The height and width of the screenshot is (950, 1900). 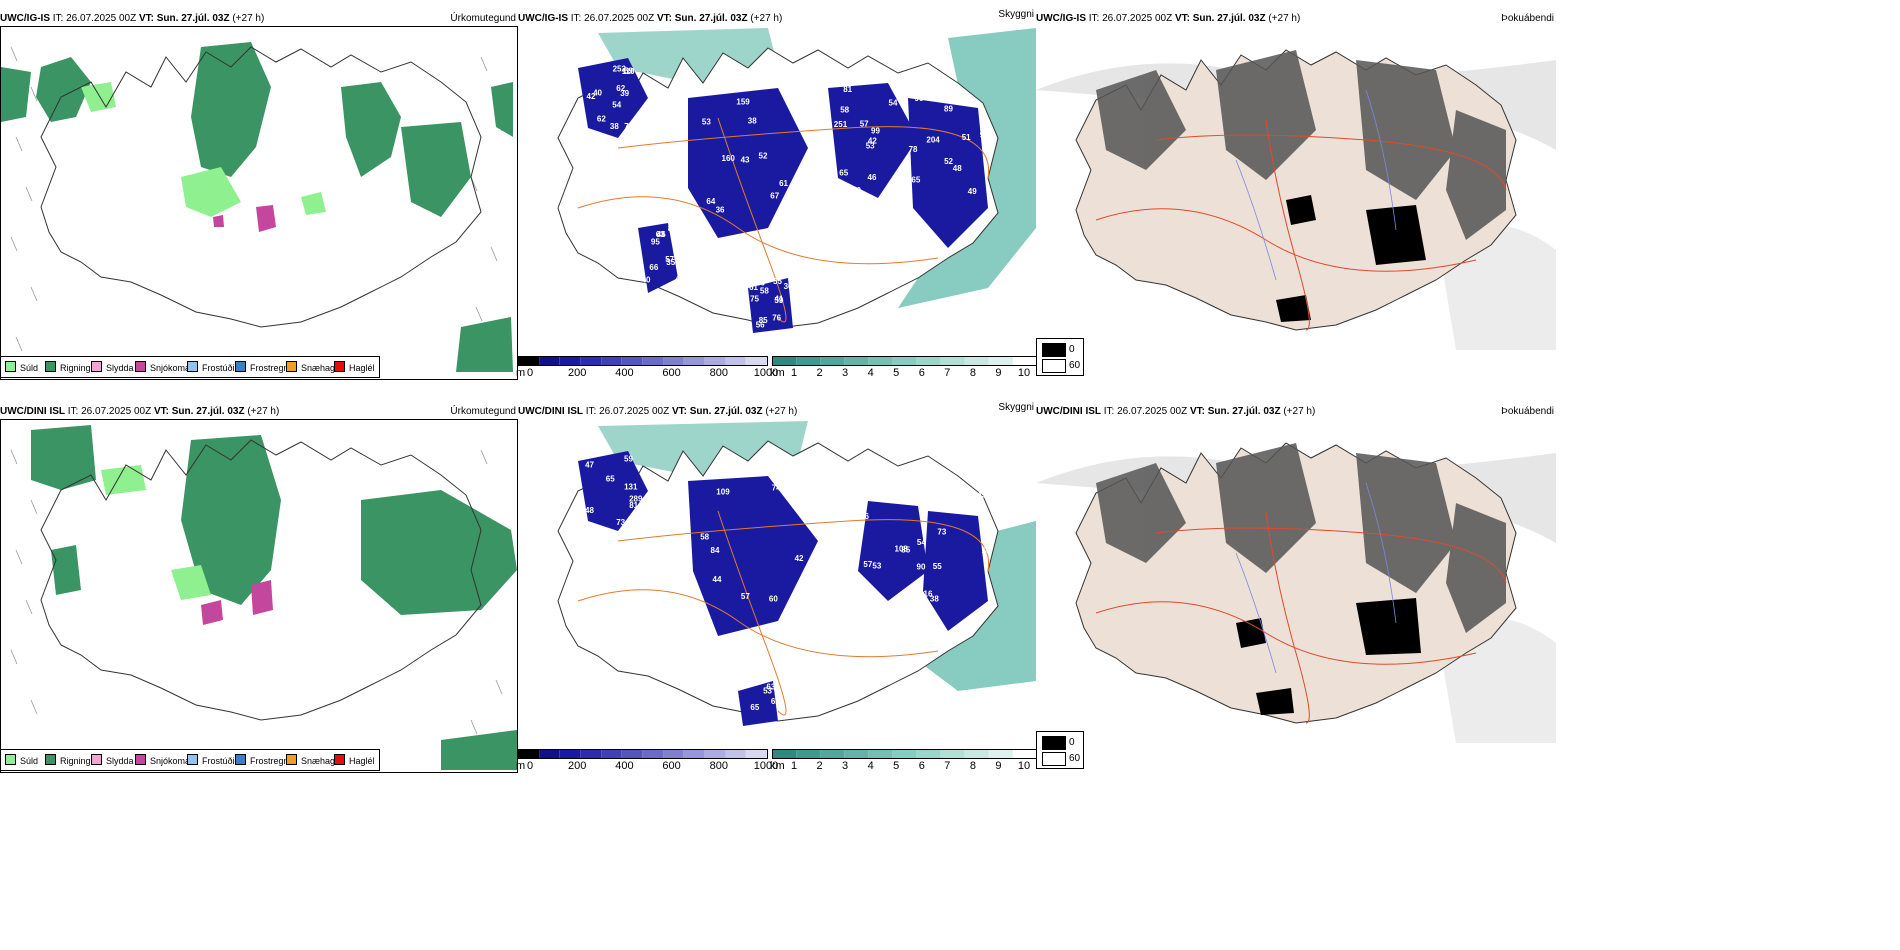 I want to click on legend-item: Snæhagl, so click(x=311, y=760).